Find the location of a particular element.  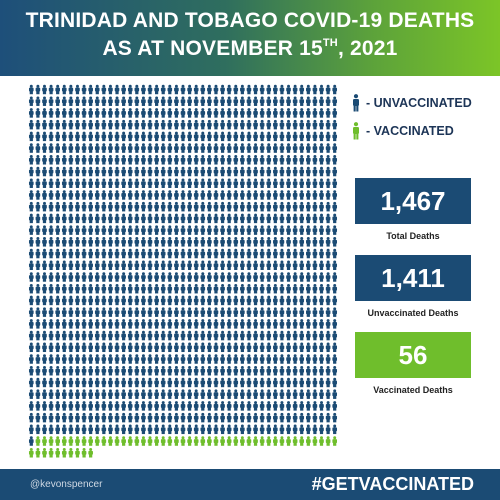

footer-bar: @kevonspencer #GETVACCINATED is located at coordinates (250, 484).